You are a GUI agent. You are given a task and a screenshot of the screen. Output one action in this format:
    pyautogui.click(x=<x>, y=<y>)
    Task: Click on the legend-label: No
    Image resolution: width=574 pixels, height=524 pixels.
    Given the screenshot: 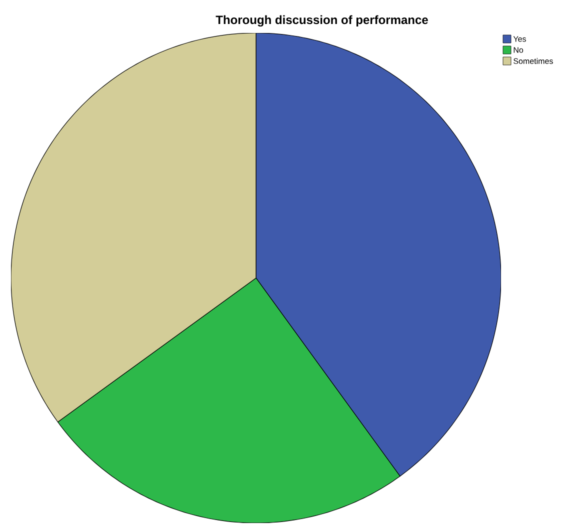 What is the action you would take?
    pyautogui.click(x=519, y=50)
    